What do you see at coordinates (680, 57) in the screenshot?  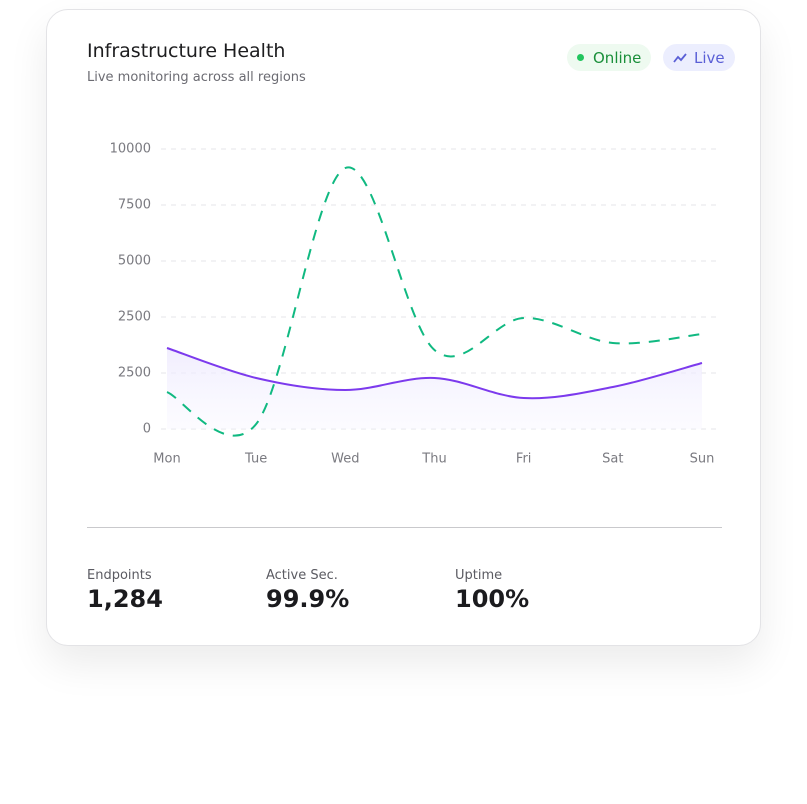 I see `trend-icon` at bounding box center [680, 57].